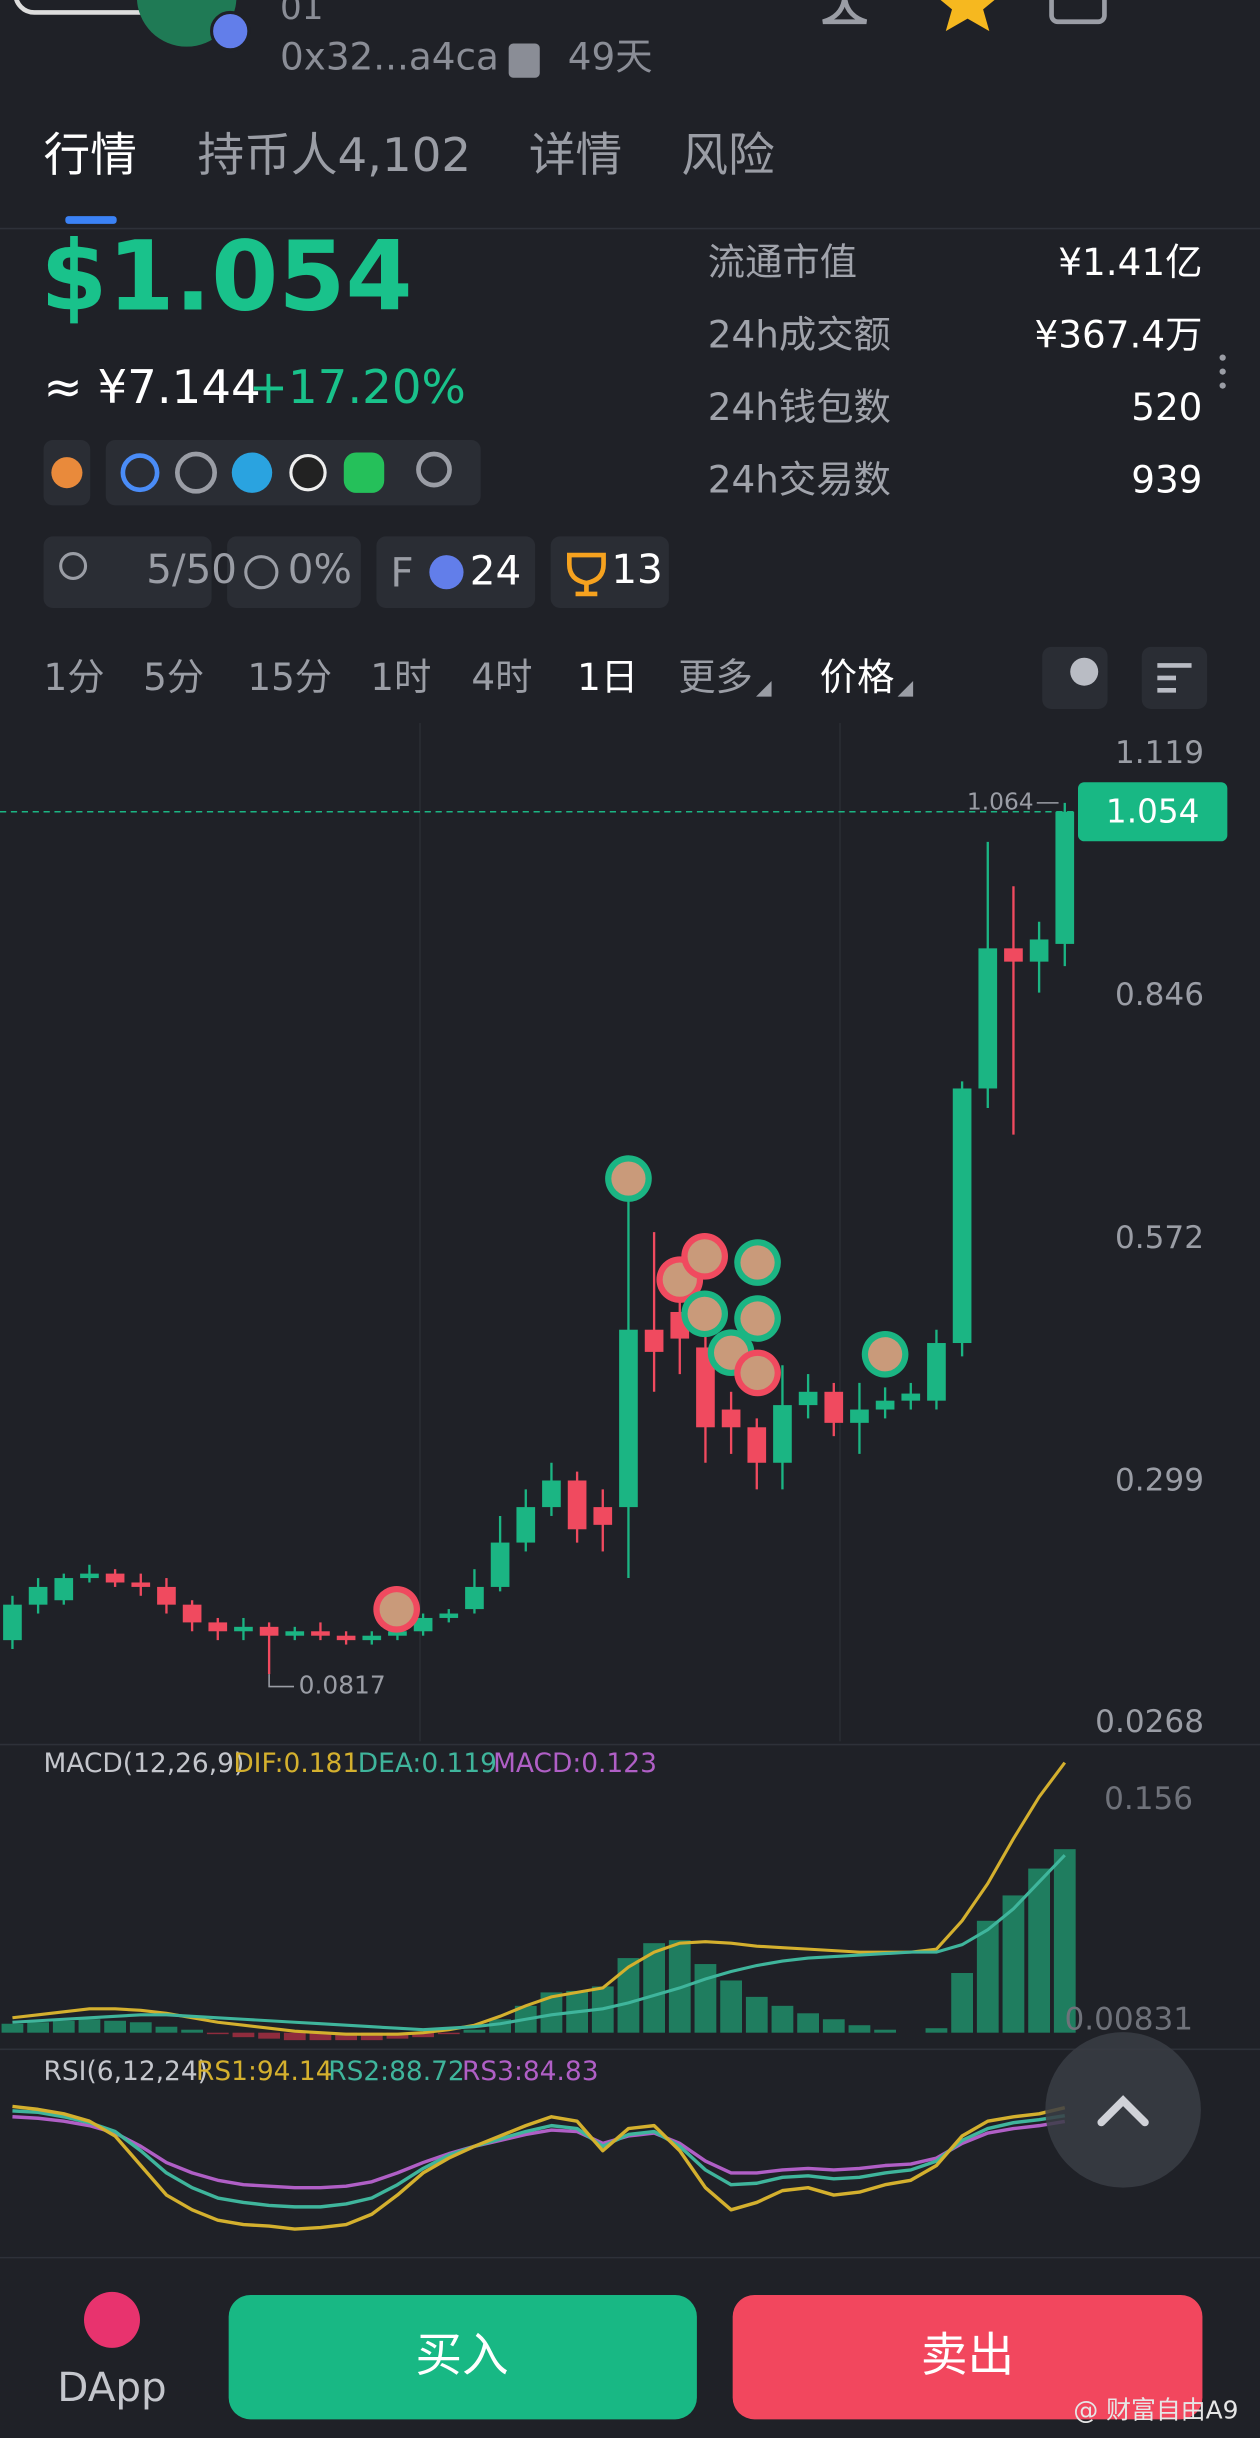 Image resolution: width=1260 pixels, height=2438 pixels. What do you see at coordinates (357, 388) in the screenshot?
I see `price-change: +17.20%` at bounding box center [357, 388].